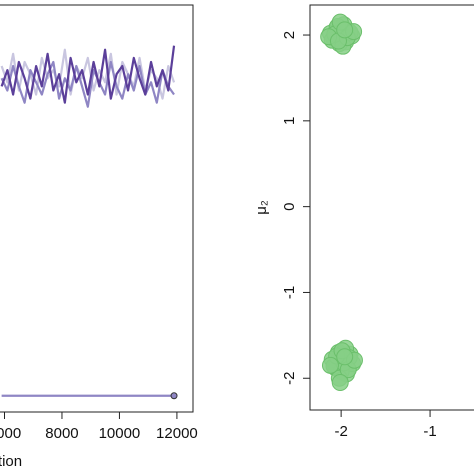  I want to click on x-tick-label: 8000, so click(61, 433).